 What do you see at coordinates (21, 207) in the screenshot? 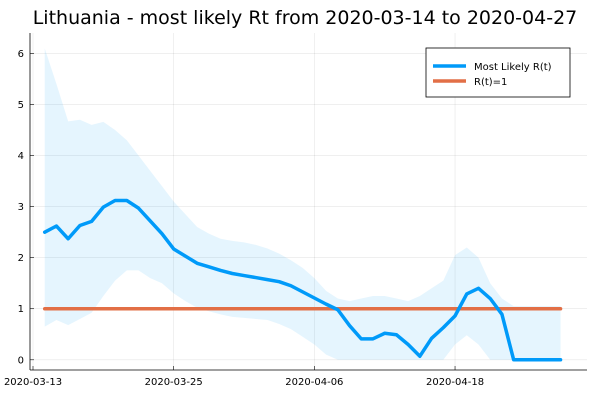
I see `y-tick-label: 3` at bounding box center [21, 207].